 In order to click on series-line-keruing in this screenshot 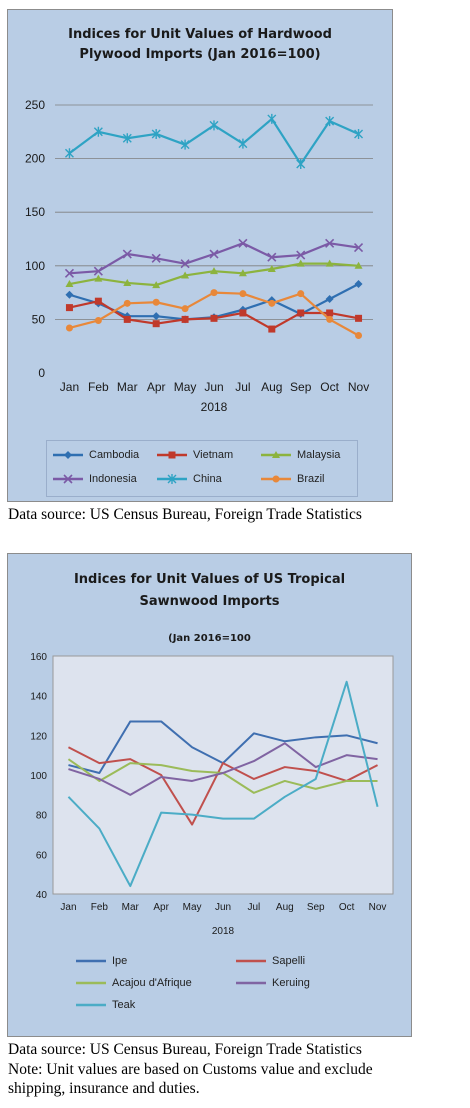, I will do `click(223, 769)`.